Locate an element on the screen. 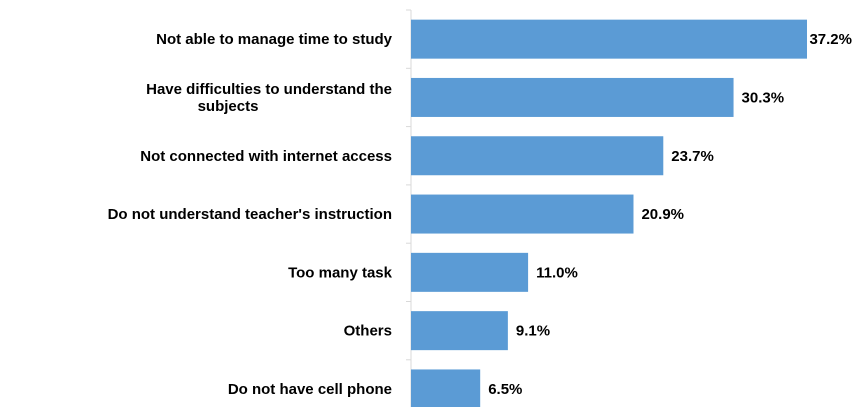 Image resolution: width=855 pixels, height=407 pixels. category-label: Do not understand teacher's instruction is located at coordinates (250, 214).